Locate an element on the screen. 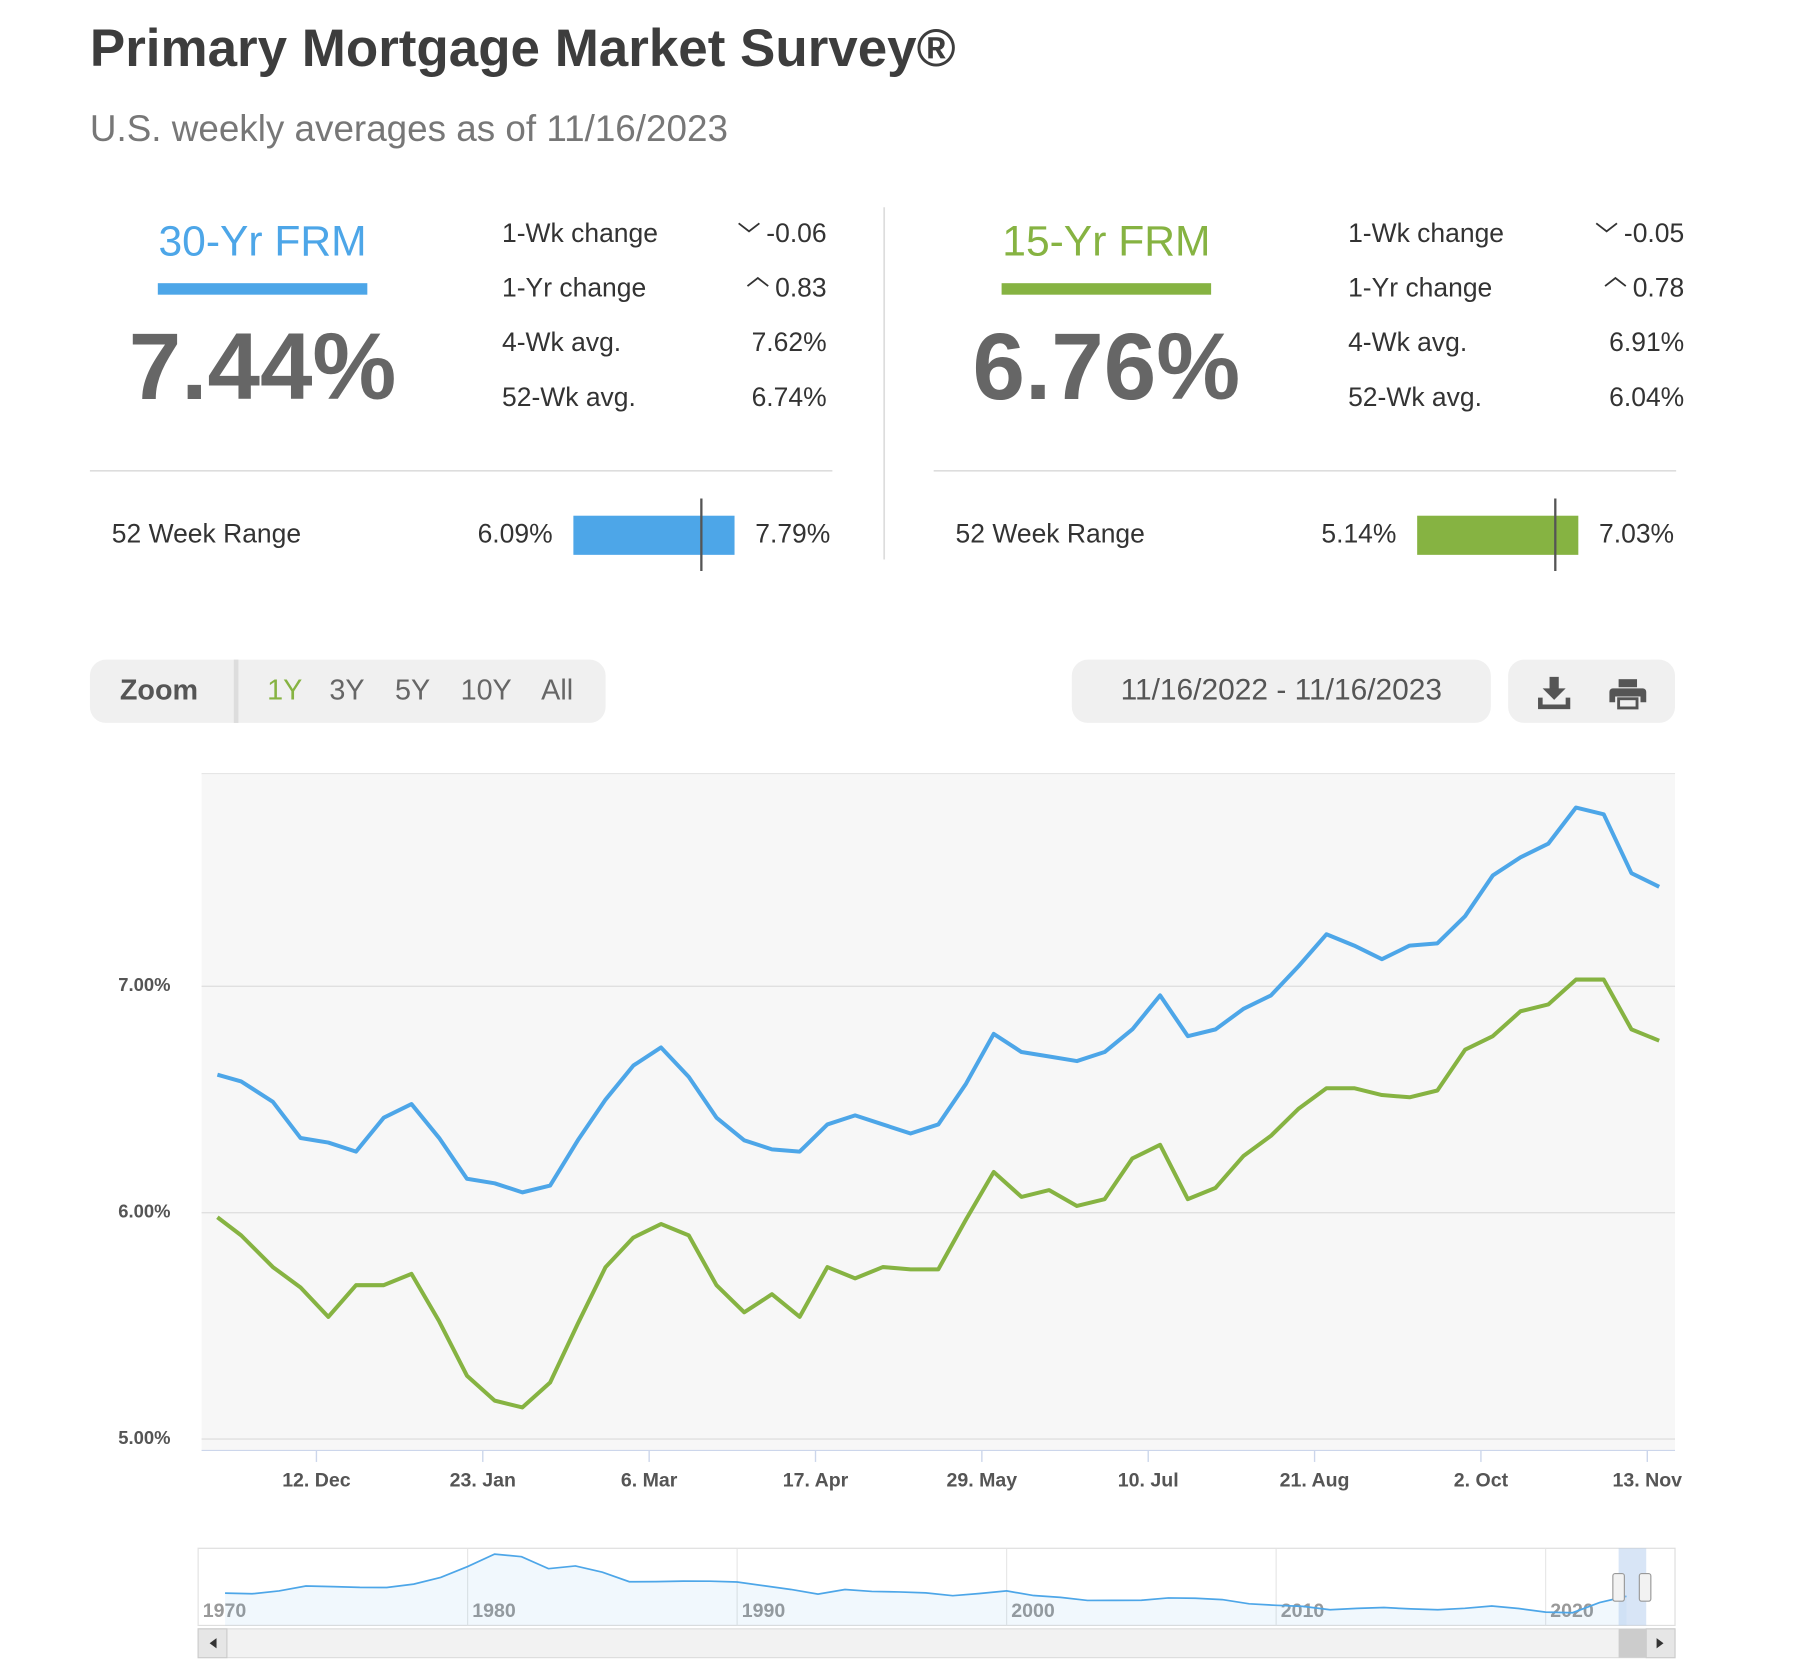 Image resolution: width=1796 pixels, height=1668 pixels. date-range-box is located at coordinates (1281, 691).